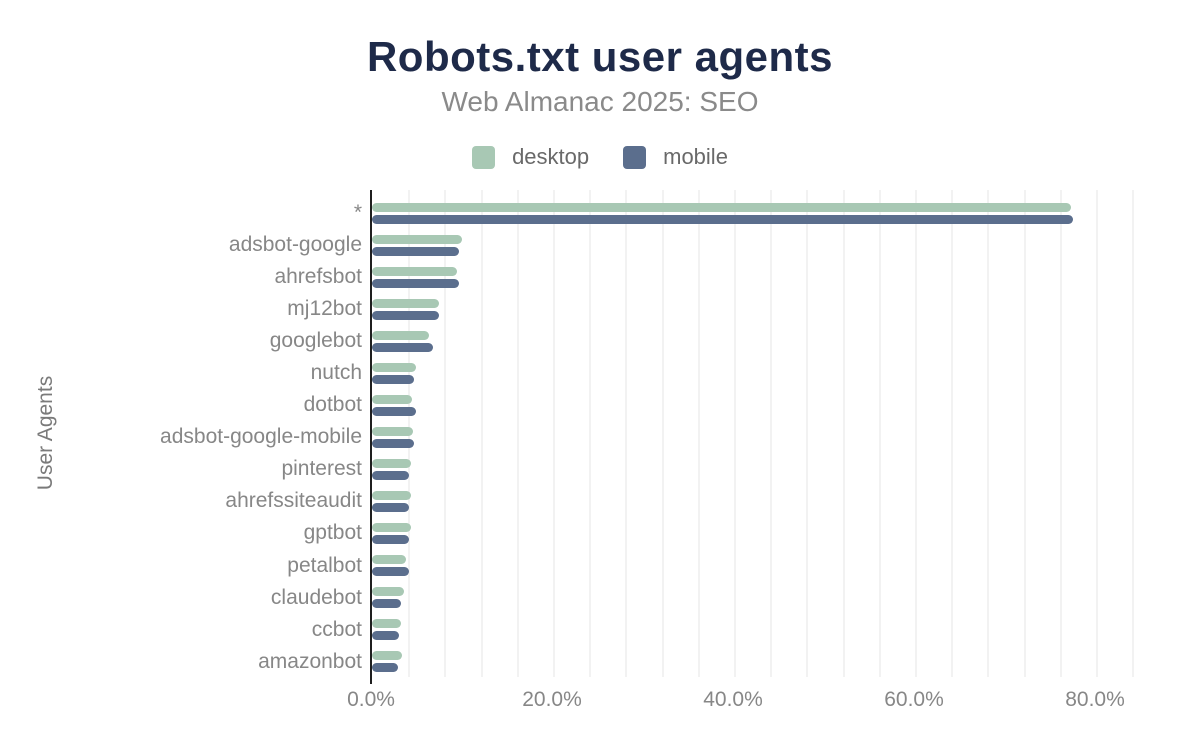 The height and width of the screenshot is (742, 1200). What do you see at coordinates (914, 699) in the screenshot?
I see `x-tick-label: 60.0%` at bounding box center [914, 699].